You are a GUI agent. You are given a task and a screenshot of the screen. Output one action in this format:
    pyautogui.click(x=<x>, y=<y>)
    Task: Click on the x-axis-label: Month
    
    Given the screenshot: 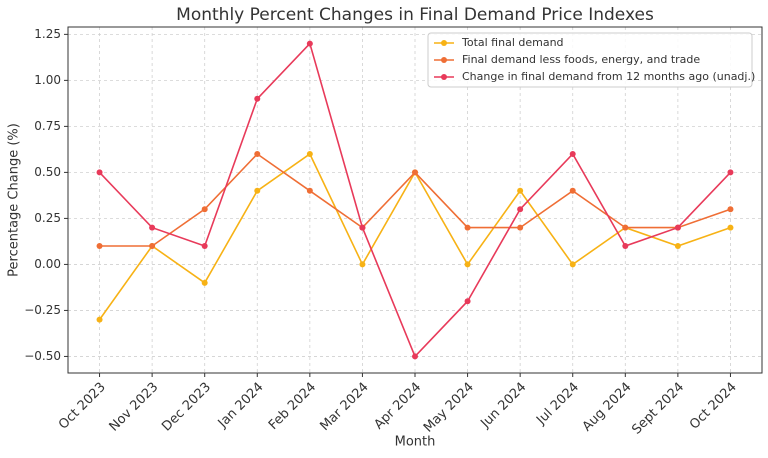 What is the action you would take?
    pyautogui.click(x=415, y=442)
    